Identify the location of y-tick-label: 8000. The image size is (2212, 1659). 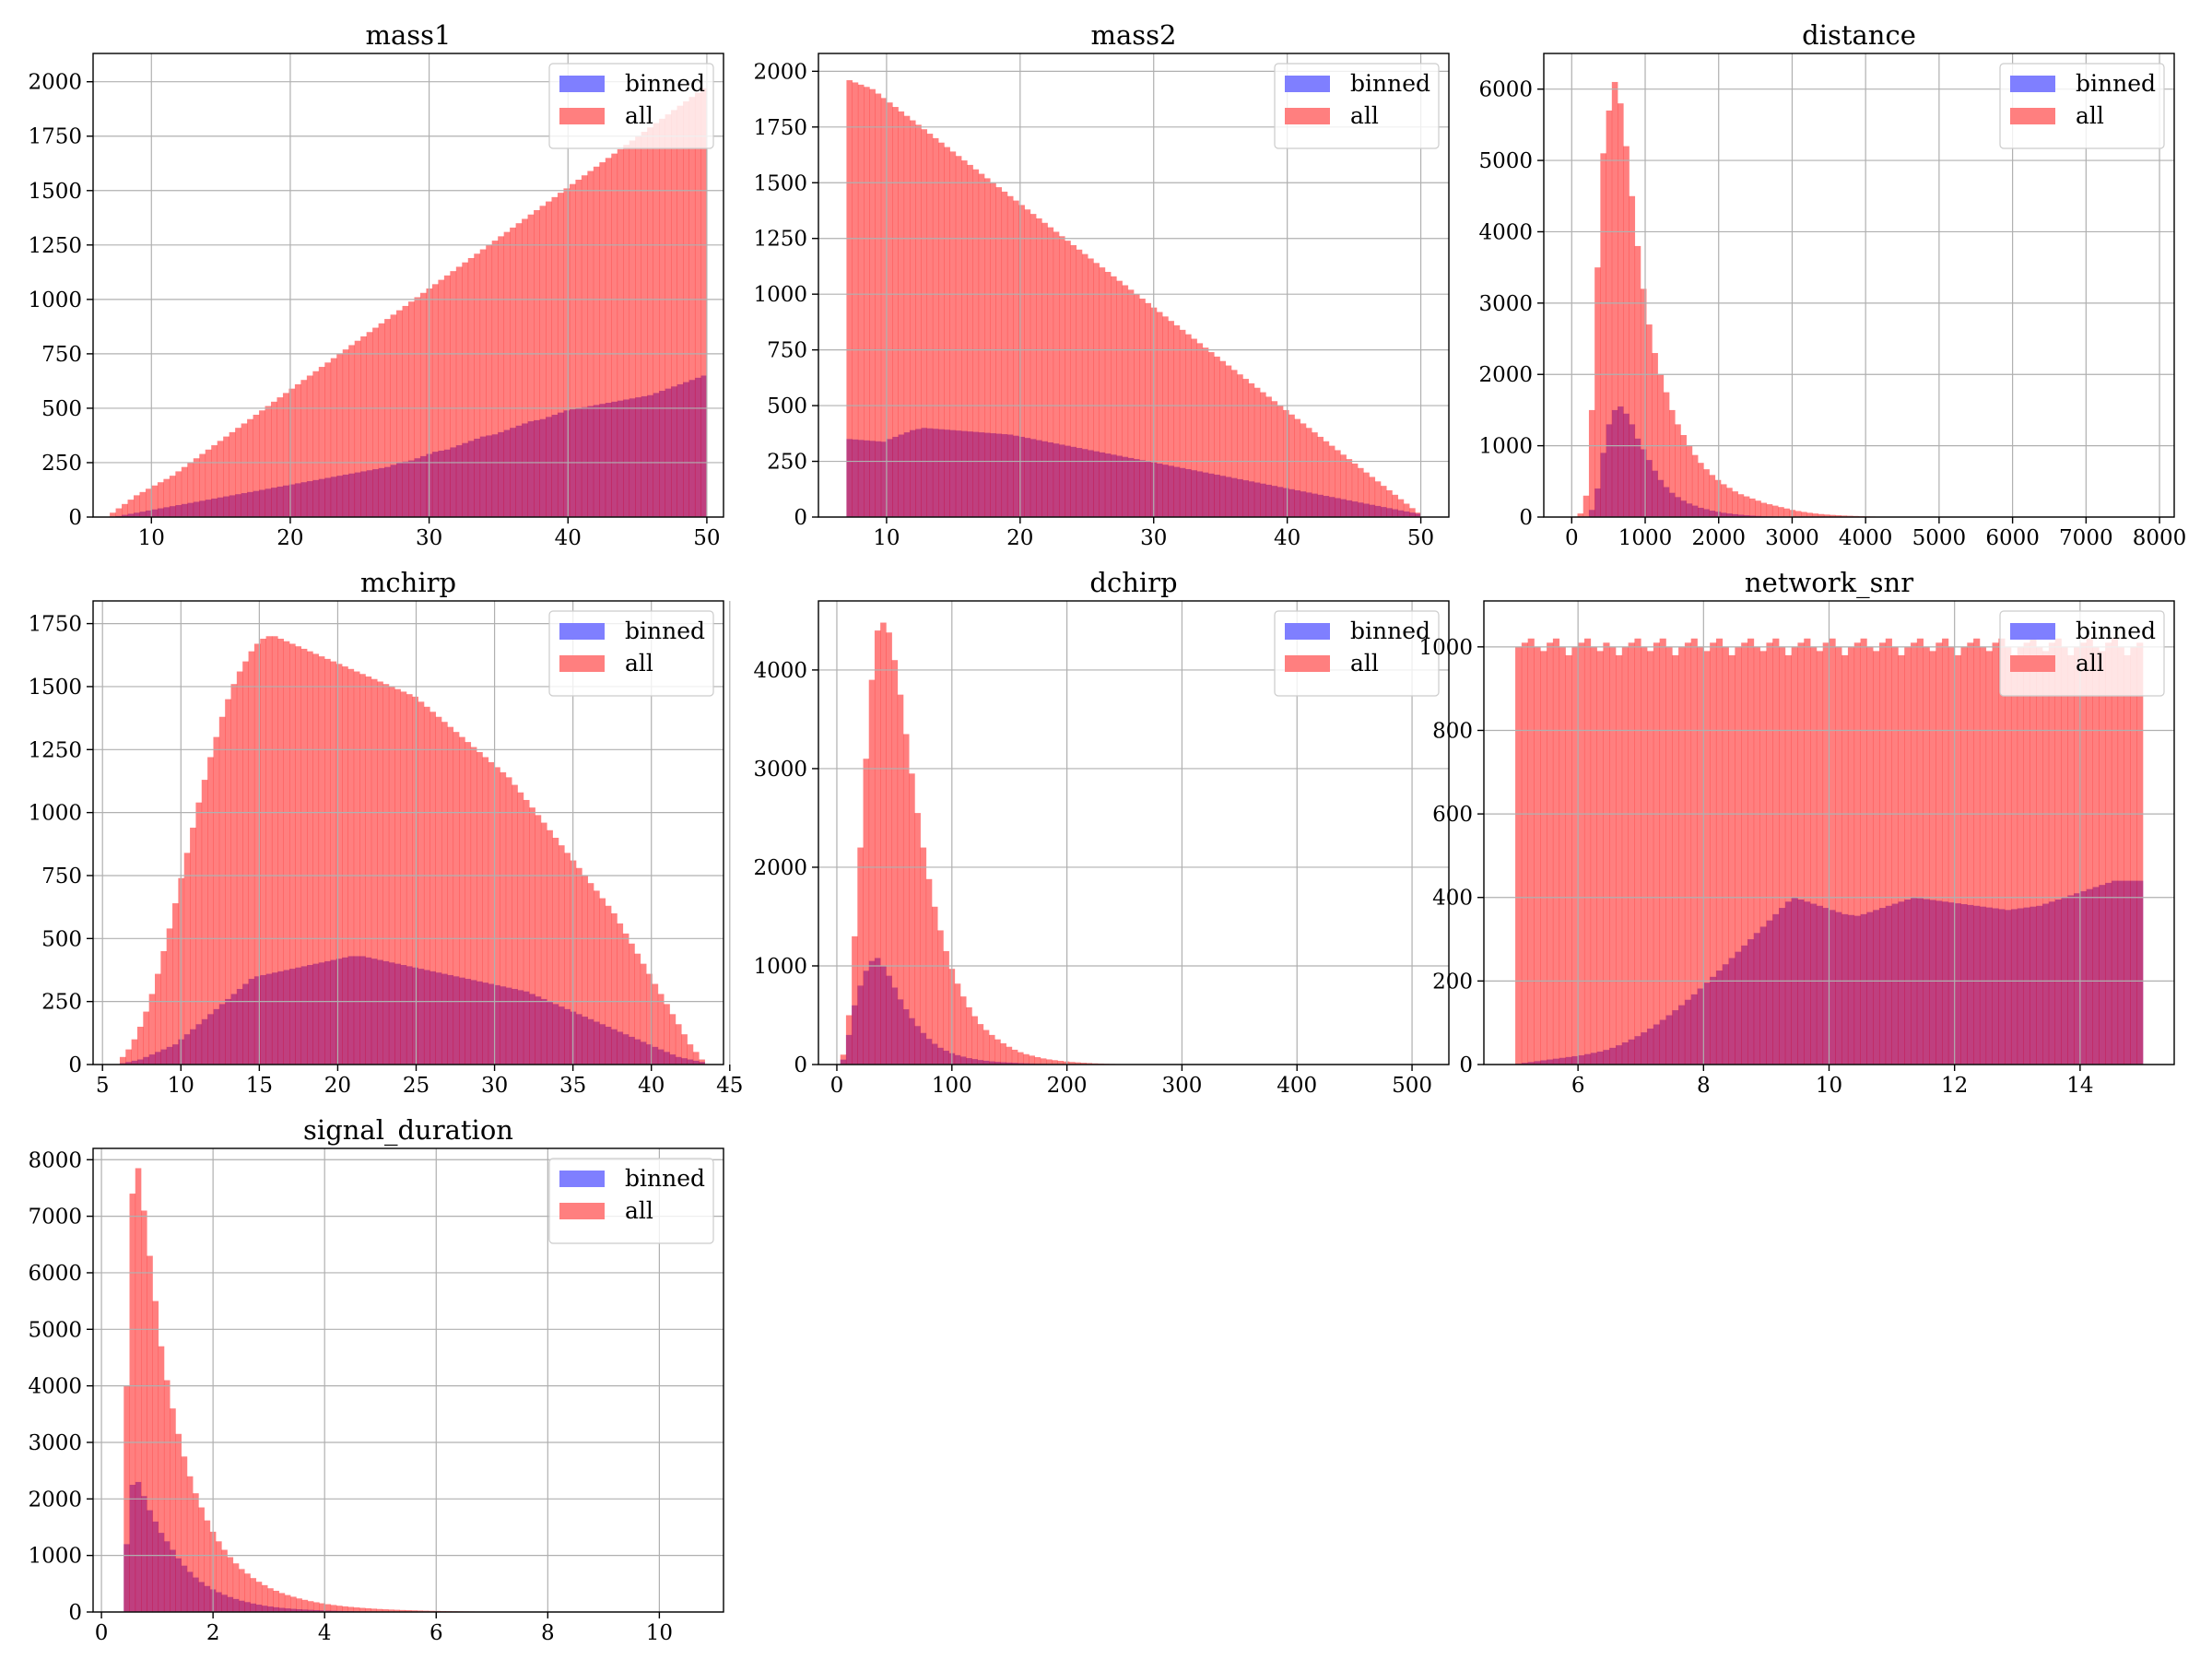
(55, 1160).